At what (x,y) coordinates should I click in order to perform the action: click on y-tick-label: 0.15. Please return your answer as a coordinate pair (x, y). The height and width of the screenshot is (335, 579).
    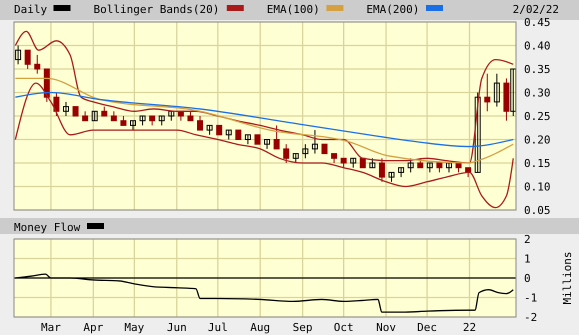
    Looking at the image, I should click on (537, 163).